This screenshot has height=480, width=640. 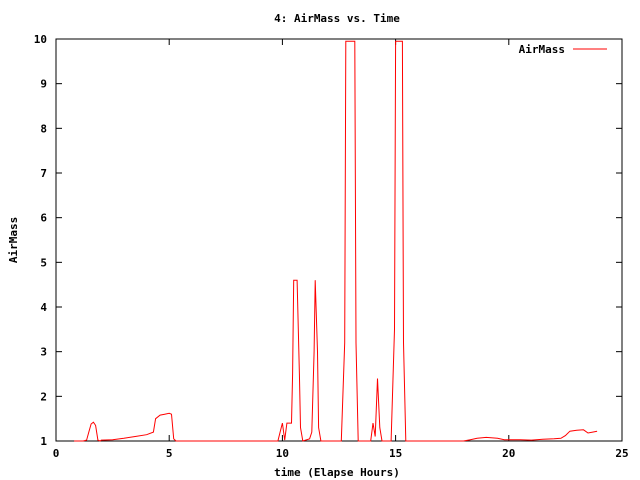 I want to click on y-tick-label: 8, so click(x=43, y=128).